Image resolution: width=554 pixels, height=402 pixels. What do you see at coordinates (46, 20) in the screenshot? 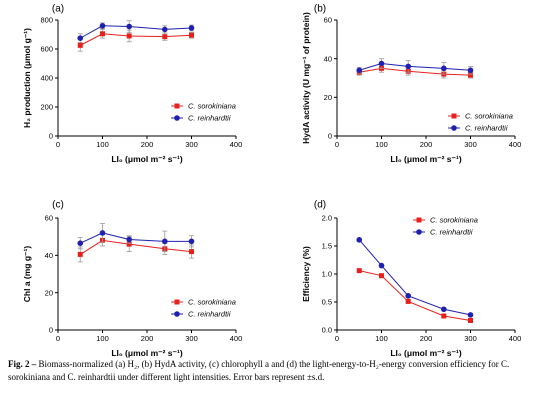
I see `y-tick-label: 800` at bounding box center [46, 20].